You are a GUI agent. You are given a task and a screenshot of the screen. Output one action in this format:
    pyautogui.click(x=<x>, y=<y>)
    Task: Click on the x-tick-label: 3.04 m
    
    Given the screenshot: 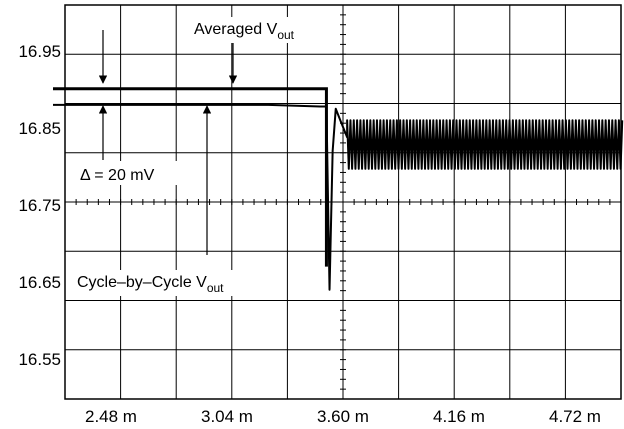 What is the action you would take?
    pyautogui.click(x=227, y=416)
    